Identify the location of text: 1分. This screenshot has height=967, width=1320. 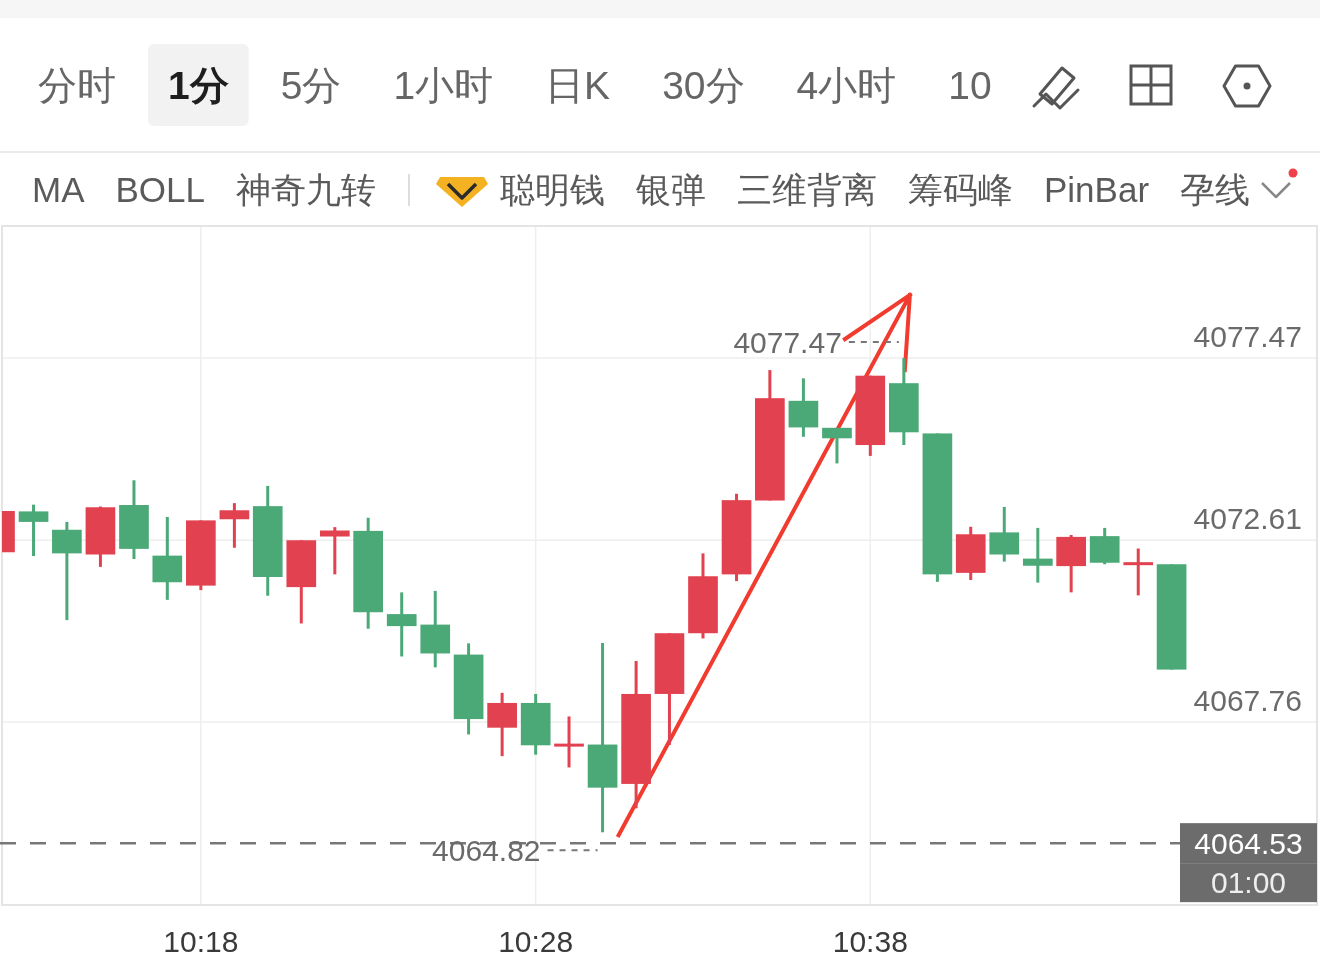
(198, 85).